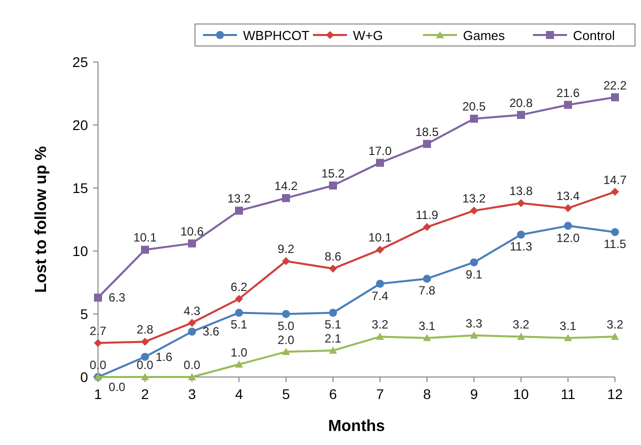 The height and width of the screenshot is (445, 641). I want to click on data-label: 2.8, so click(145, 329).